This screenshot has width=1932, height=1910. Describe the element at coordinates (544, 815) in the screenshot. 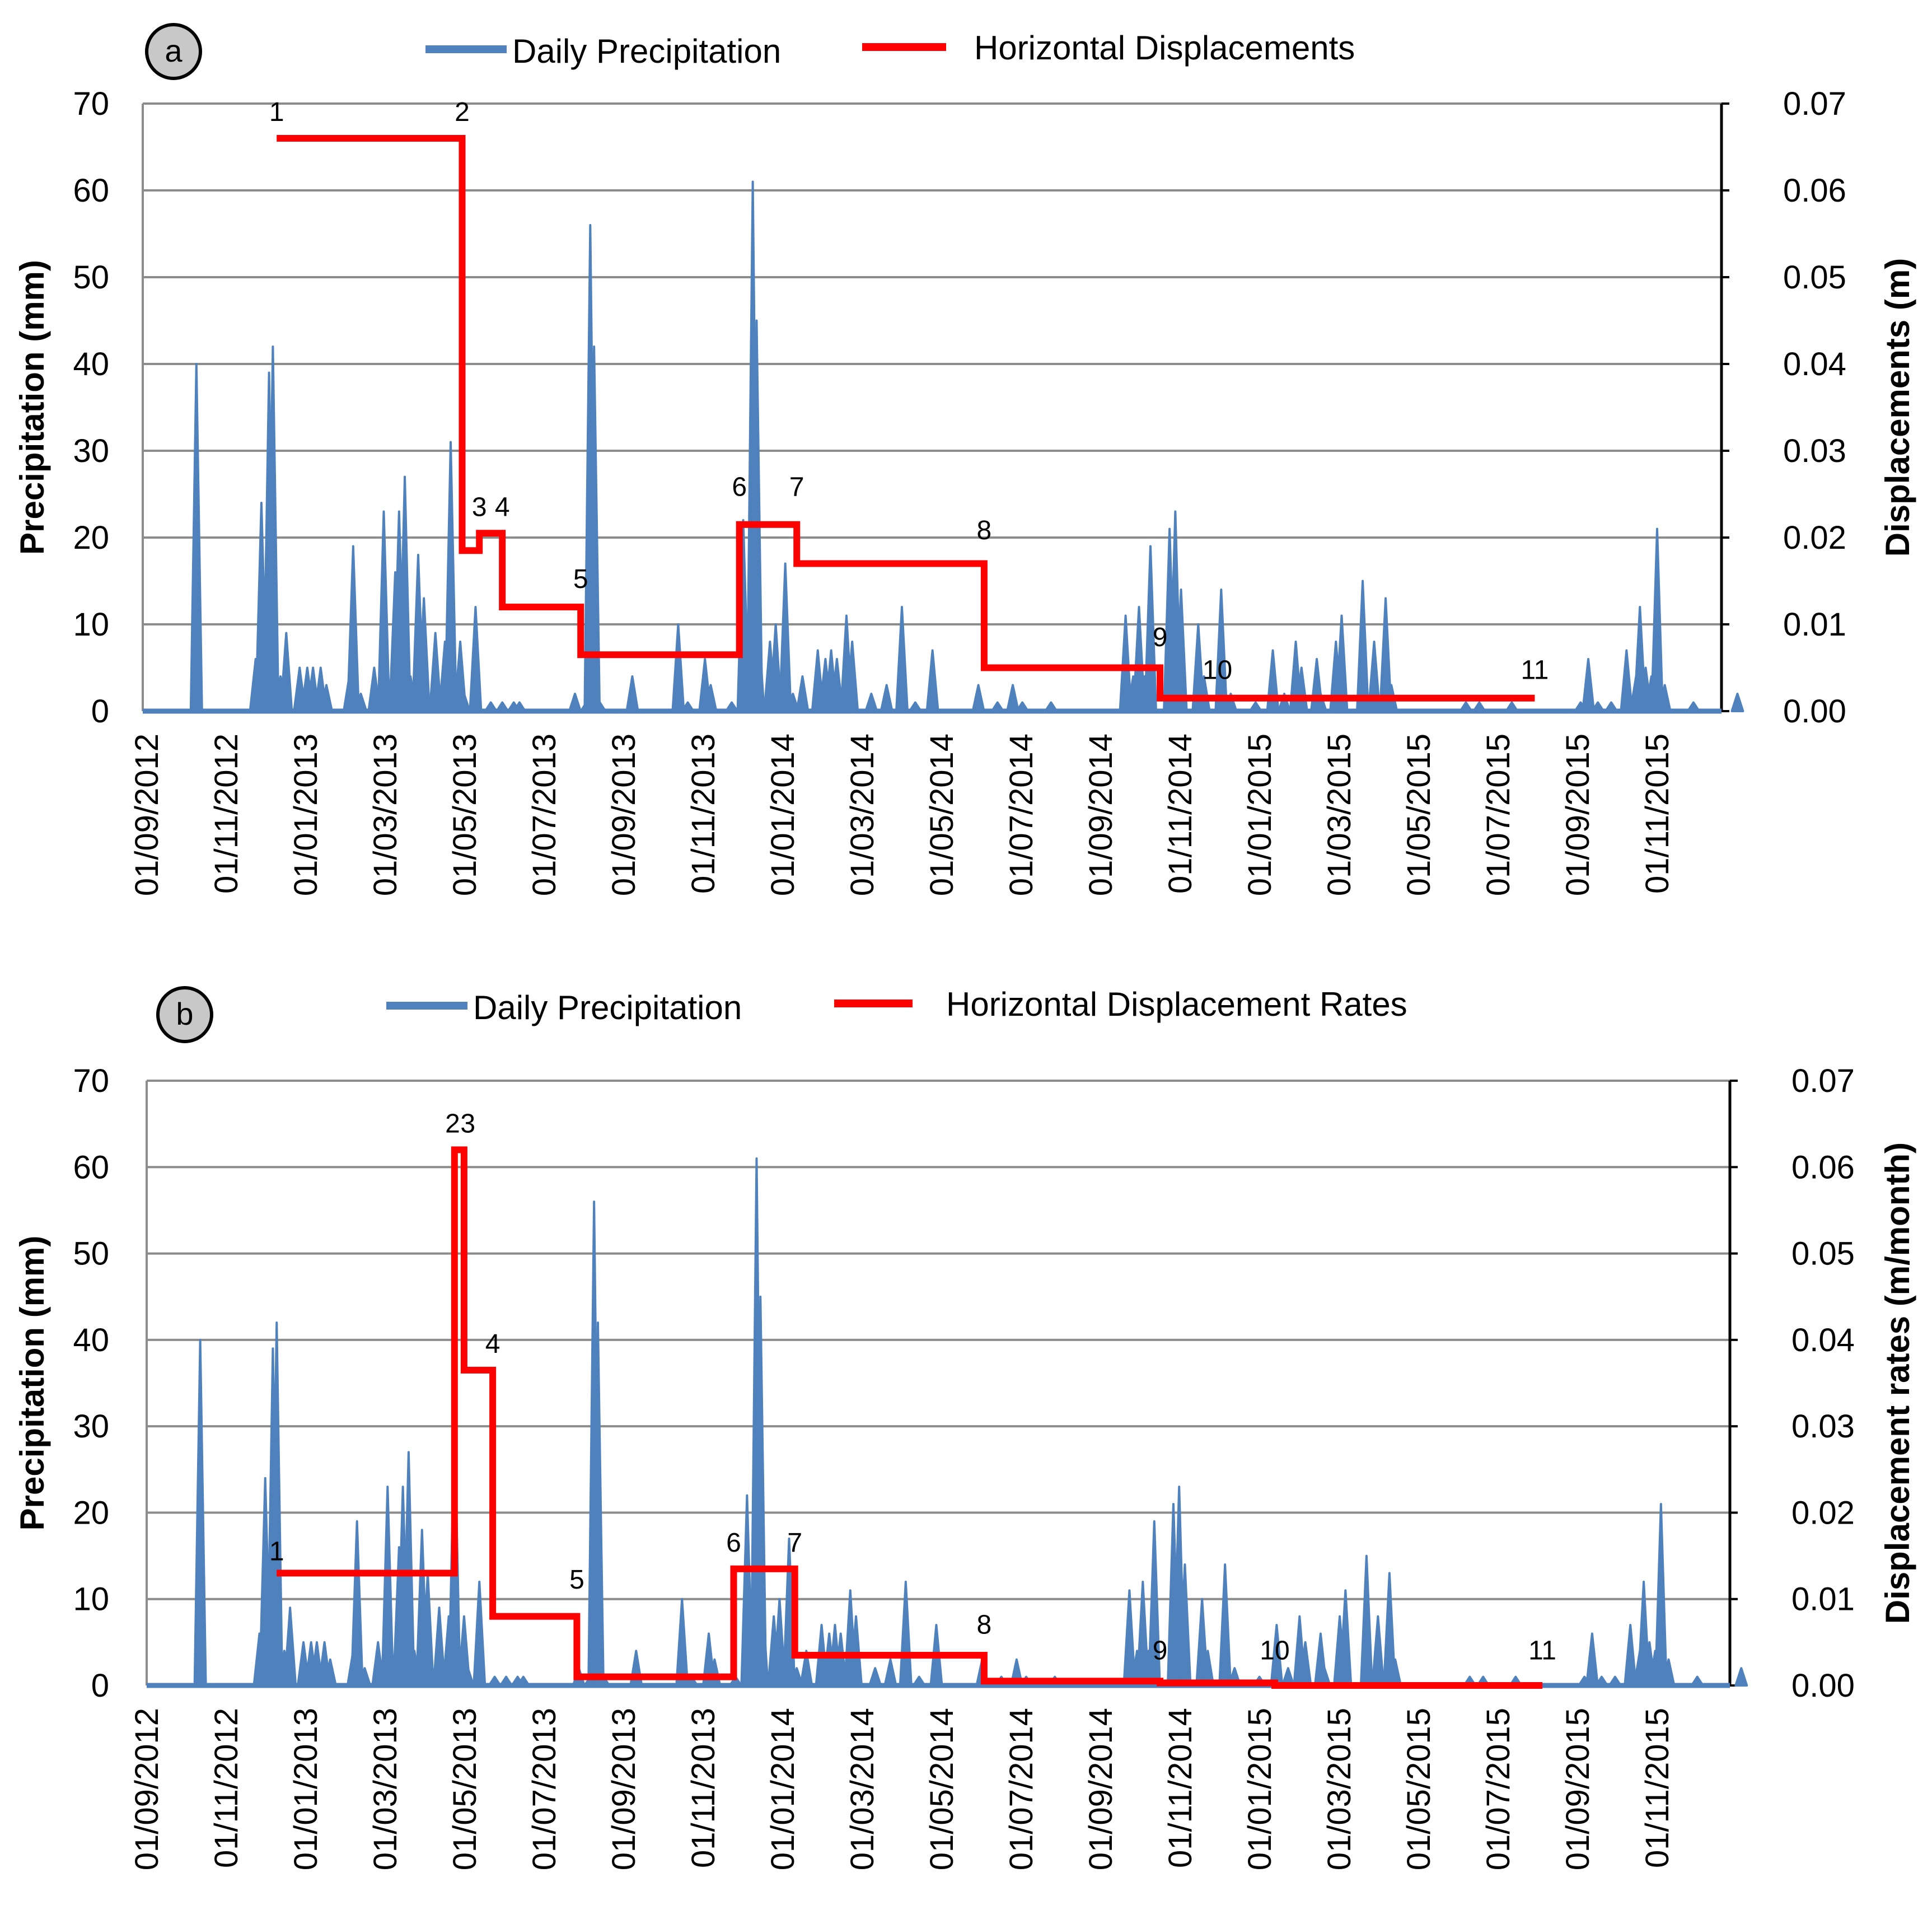

I see `x-tick-label: 01/07/2013` at that location.